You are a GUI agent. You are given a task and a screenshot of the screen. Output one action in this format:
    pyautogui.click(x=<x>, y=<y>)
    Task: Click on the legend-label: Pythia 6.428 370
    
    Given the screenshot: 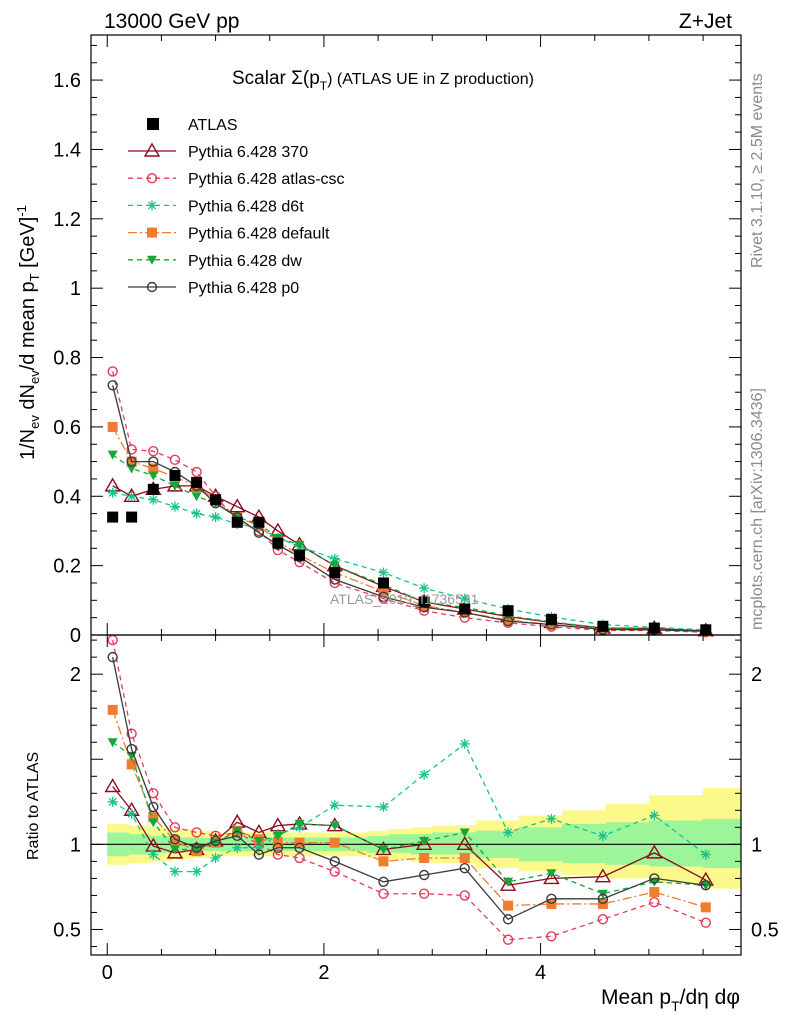 What is the action you would take?
    pyautogui.click(x=248, y=152)
    